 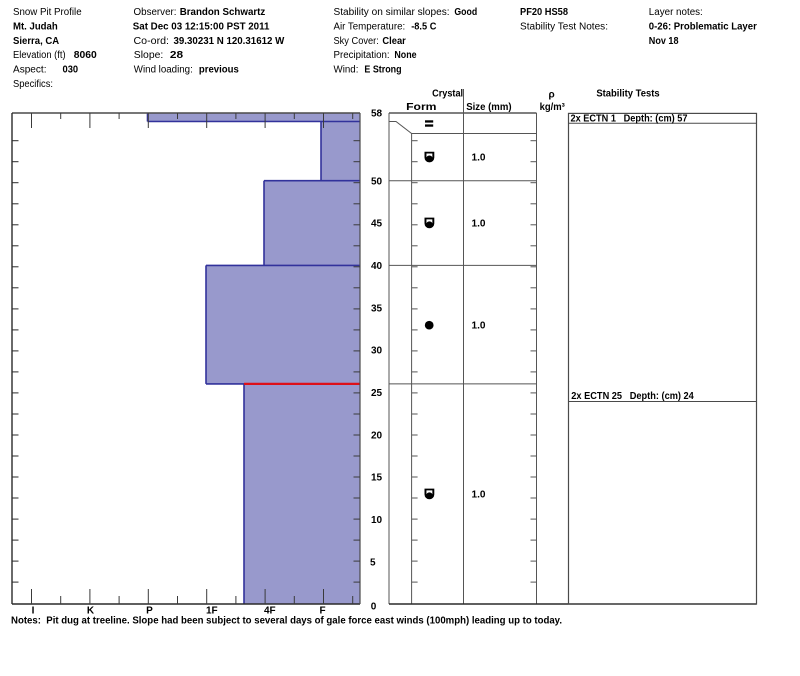 I want to click on svg-text: Elevation (ft), so click(x=39, y=55).